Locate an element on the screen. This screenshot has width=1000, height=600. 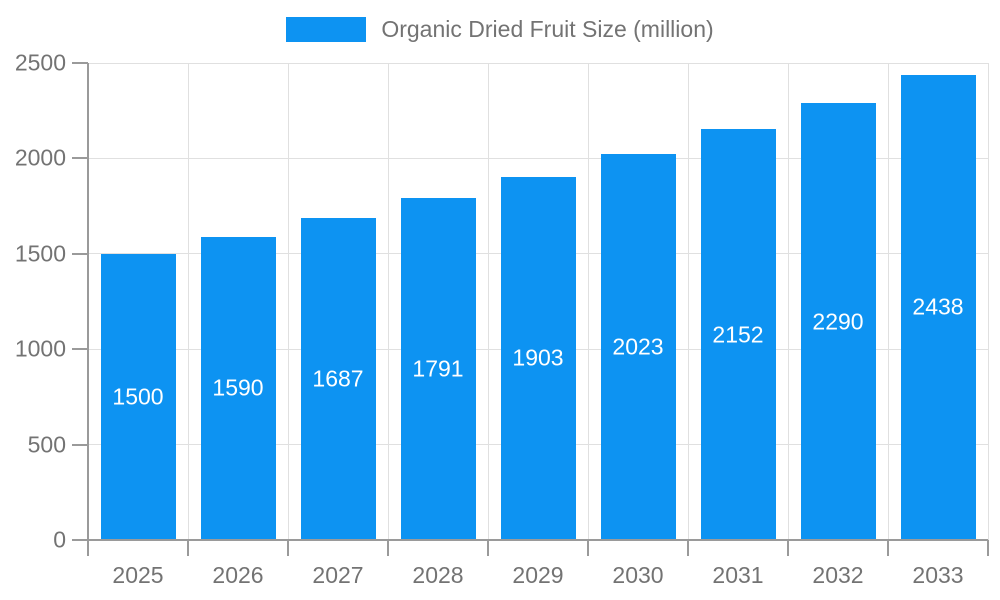
x-axis-label: 2025 is located at coordinates (138, 575).